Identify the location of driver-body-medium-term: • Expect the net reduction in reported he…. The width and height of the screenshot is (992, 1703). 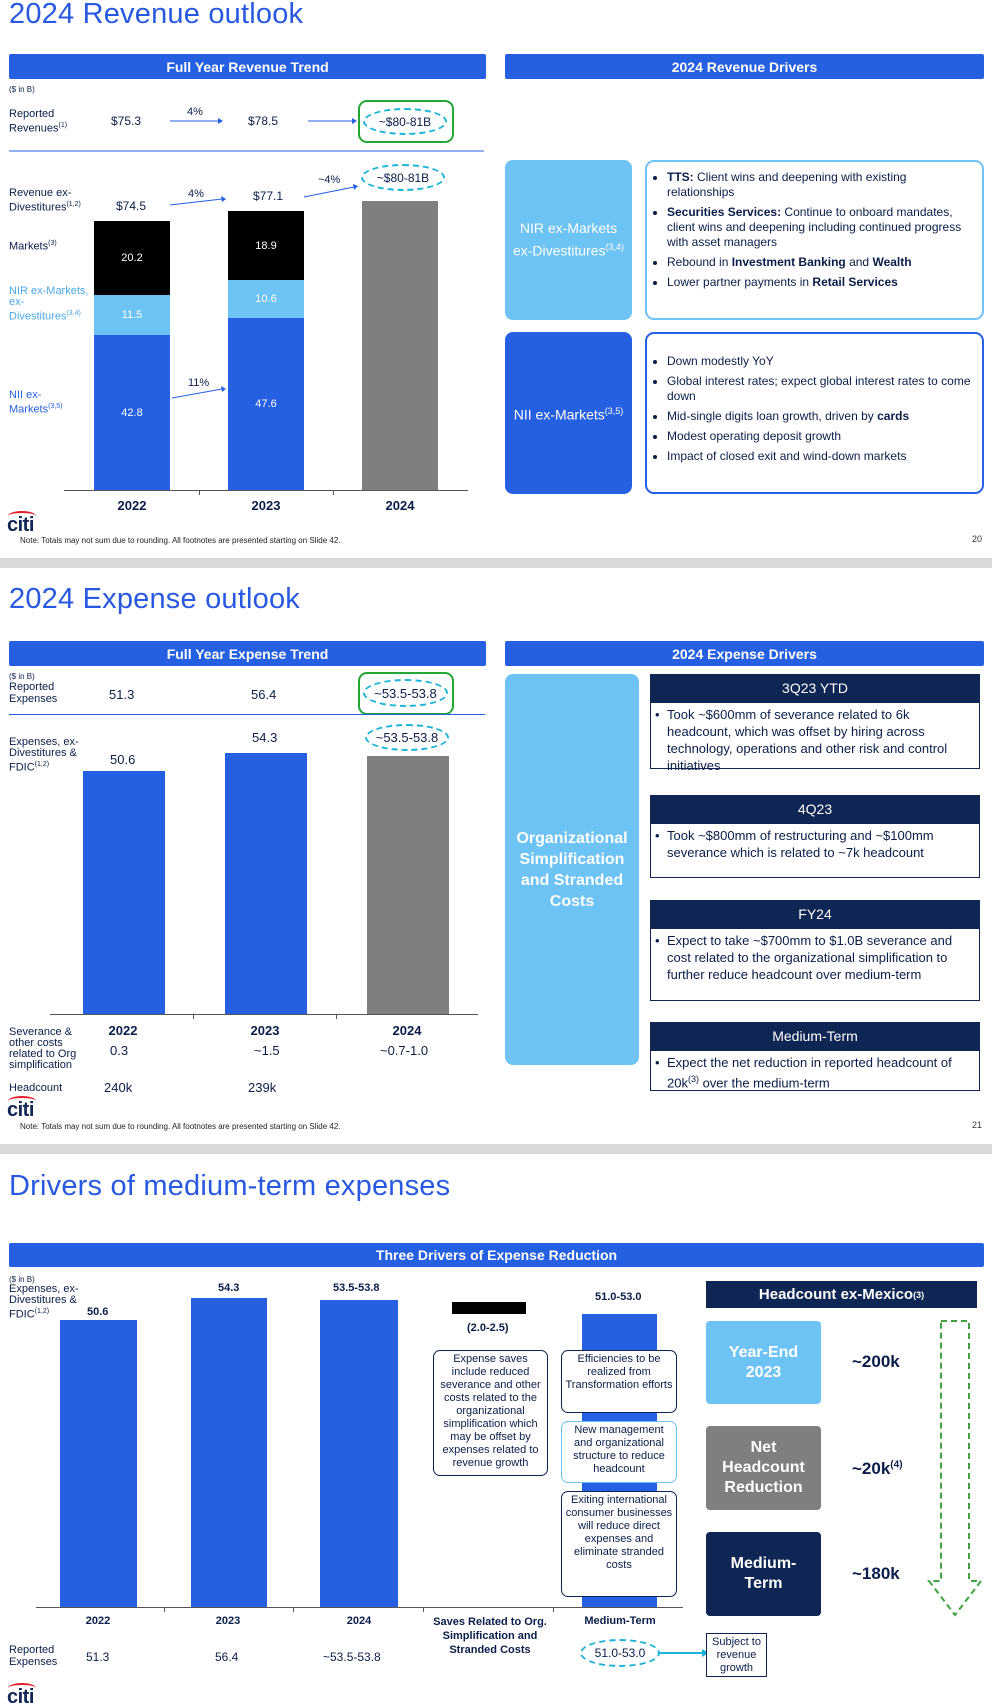
(815, 1070).